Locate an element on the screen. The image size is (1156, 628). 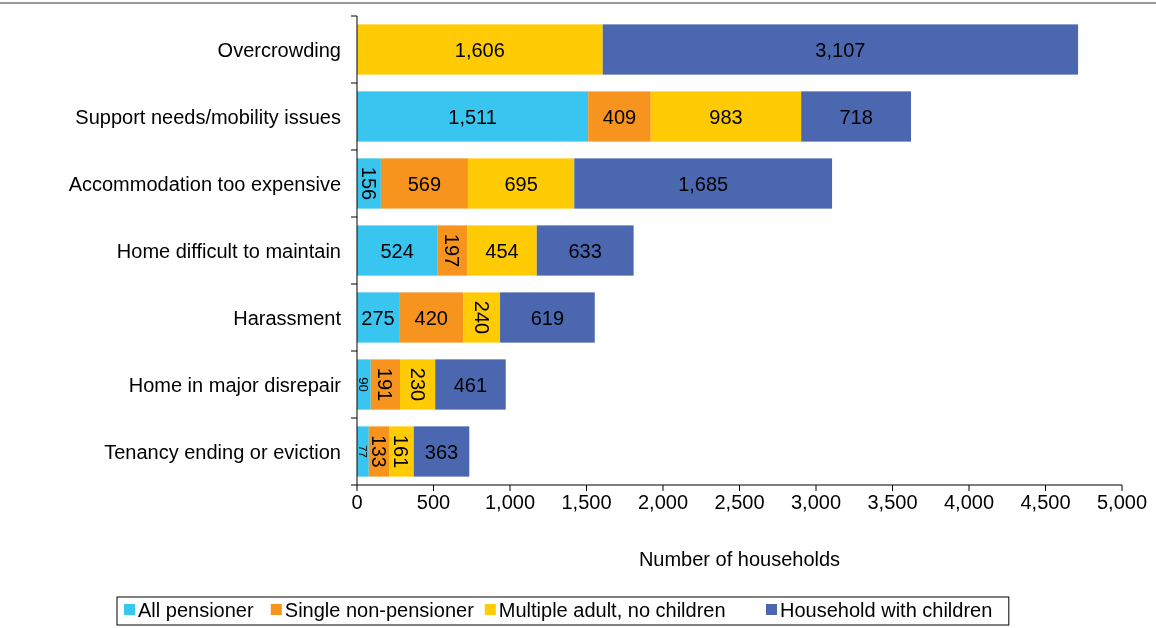
x-axis-title: Number of households is located at coordinates (739, 559).